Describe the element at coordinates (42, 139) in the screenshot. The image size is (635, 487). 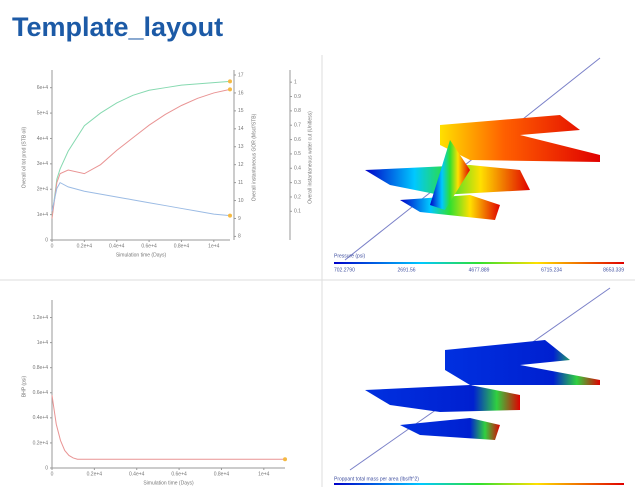
I see `y-tick-label: 4e+4` at that location.